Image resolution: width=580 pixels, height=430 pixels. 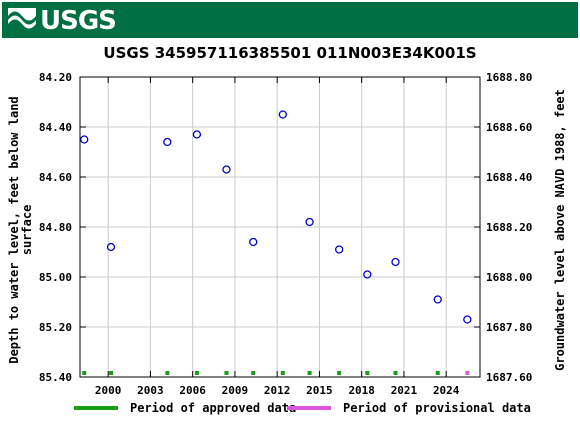 What do you see at coordinates (55, 77) in the screenshot?
I see `y-tick-label: 84.20` at bounding box center [55, 77].